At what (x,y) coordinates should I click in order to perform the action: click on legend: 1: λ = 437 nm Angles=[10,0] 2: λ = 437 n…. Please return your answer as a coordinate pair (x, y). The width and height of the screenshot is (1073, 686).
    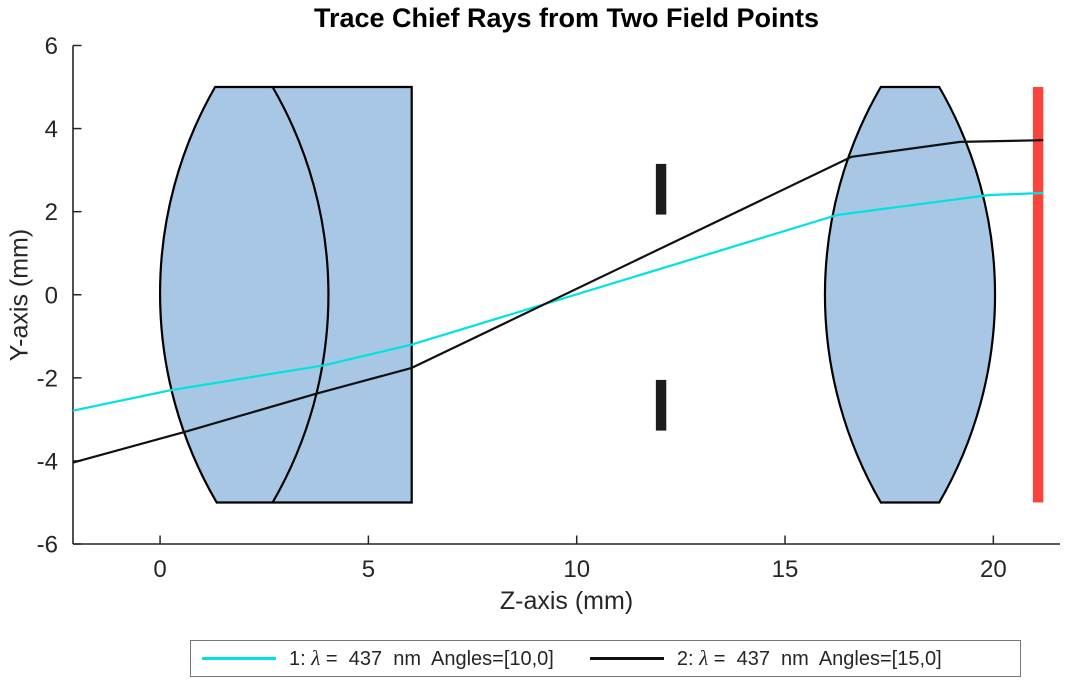
    Looking at the image, I should click on (605, 658).